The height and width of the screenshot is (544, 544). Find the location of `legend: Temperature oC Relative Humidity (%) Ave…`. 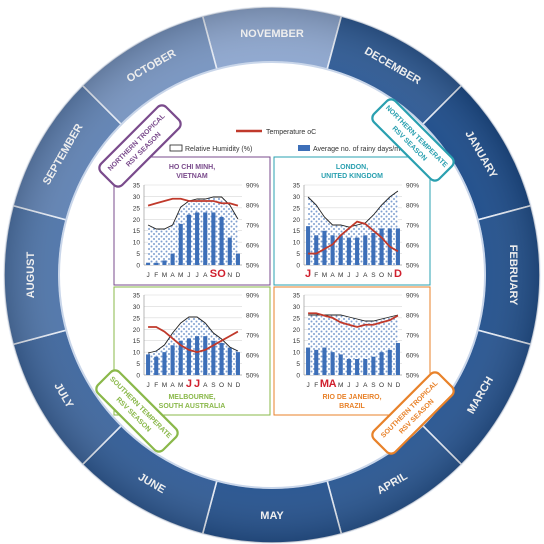

legend: Temperature oC Relative Humidity (%) Ave… is located at coordinates (291, 141).